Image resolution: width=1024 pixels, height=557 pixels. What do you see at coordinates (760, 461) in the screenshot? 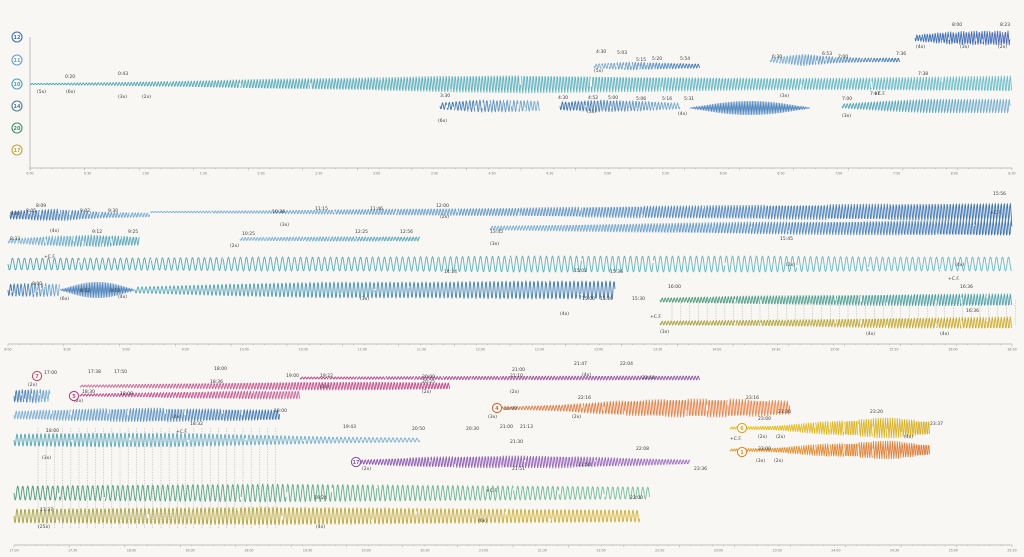
I see `panel3-annotation: (3x)` at bounding box center [760, 461].